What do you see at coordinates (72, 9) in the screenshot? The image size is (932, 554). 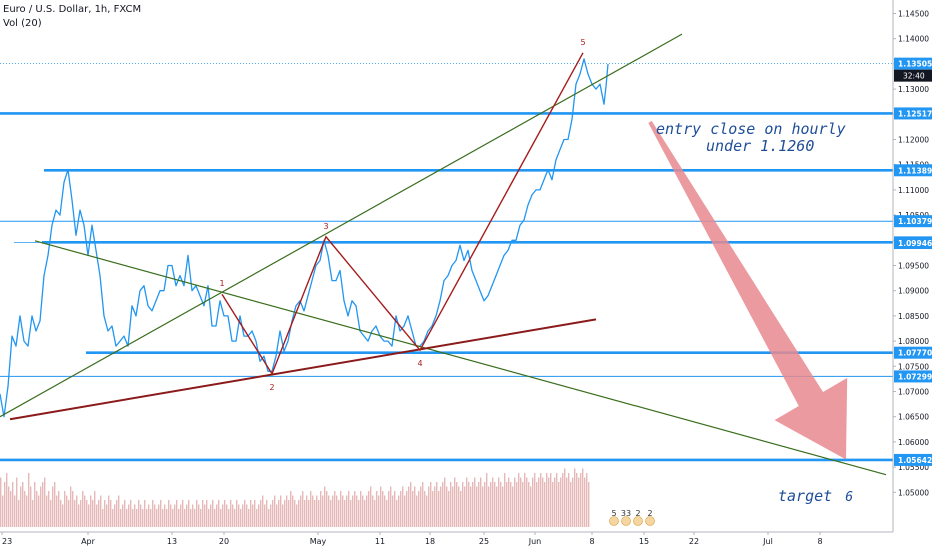 I see `symbol-title: Euro / U.S. Dollar, 1h, FXCM` at bounding box center [72, 9].